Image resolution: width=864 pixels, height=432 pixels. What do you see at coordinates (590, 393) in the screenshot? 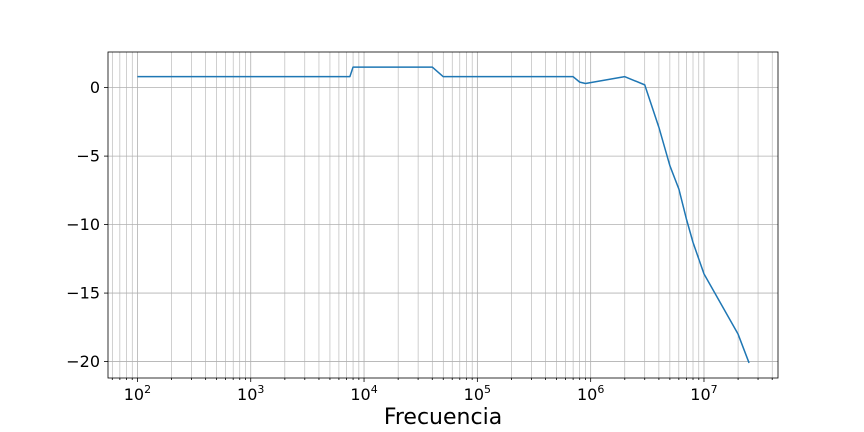
I see `x-tick-label: 10⁶` at bounding box center [590, 393].